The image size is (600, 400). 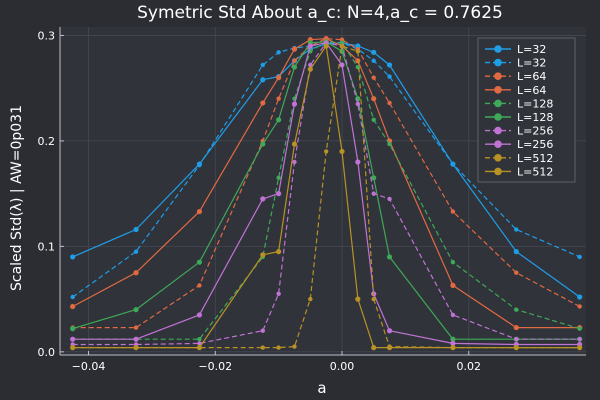 What do you see at coordinates (531, 90) in the screenshot?
I see `legend-label: L=64` at bounding box center [531, 90].